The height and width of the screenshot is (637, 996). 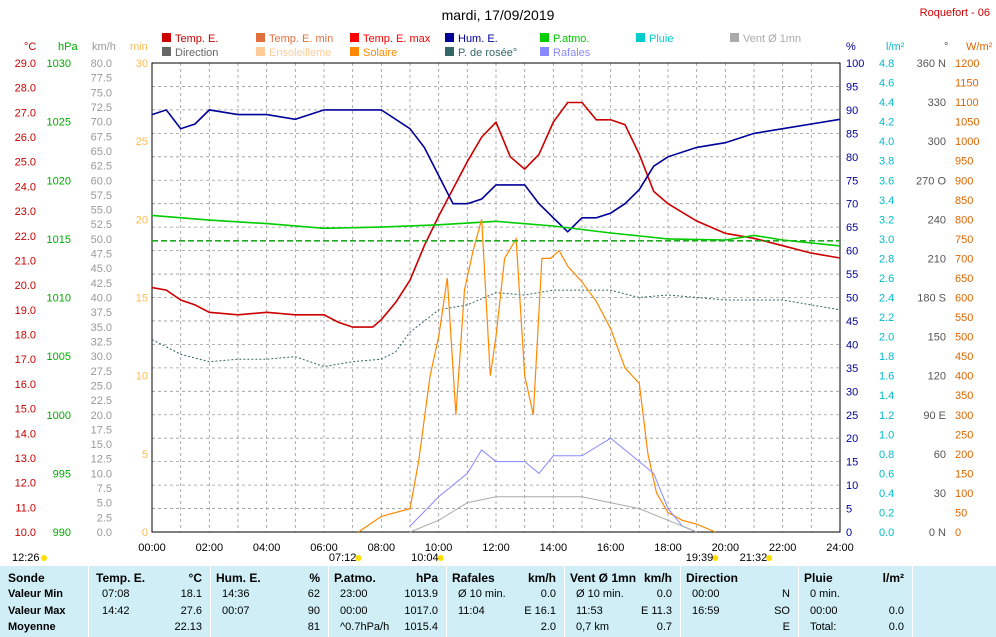 What do you see at coordinates (964, 201) in the screenshot?
I see `solar-tick: 850` at bounding box center [964, 201].